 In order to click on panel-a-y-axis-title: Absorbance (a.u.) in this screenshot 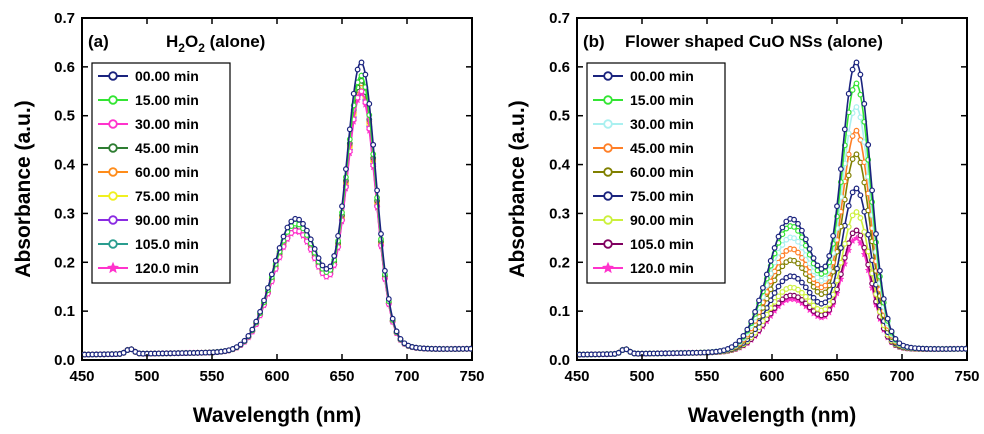, I will do `click(23, 188)`.